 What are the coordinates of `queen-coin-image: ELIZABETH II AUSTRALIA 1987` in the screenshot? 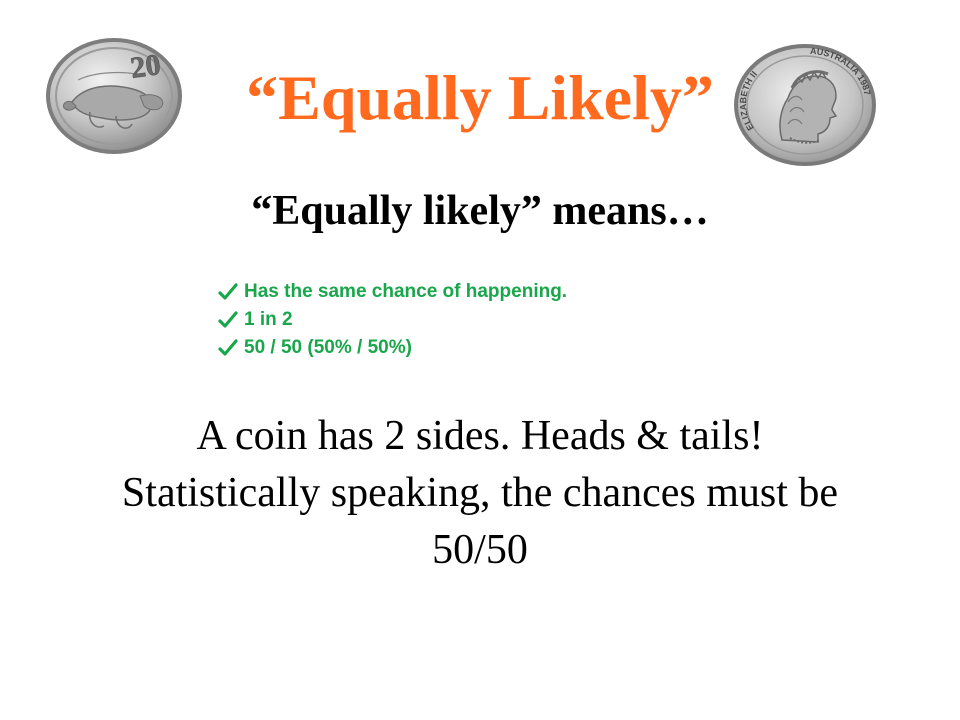 It's located at (805, 105).